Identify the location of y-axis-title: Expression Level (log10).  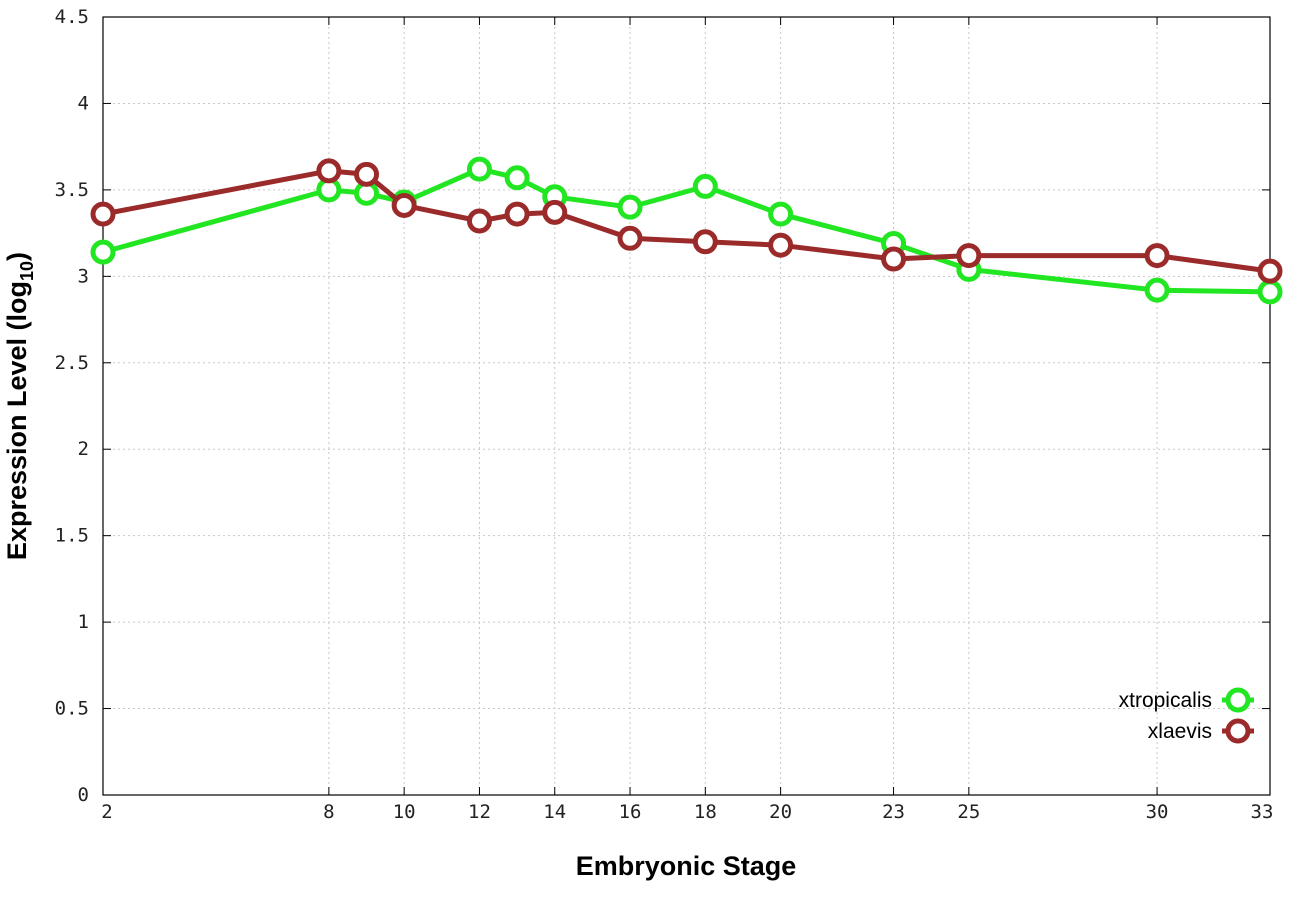
(19, 406).